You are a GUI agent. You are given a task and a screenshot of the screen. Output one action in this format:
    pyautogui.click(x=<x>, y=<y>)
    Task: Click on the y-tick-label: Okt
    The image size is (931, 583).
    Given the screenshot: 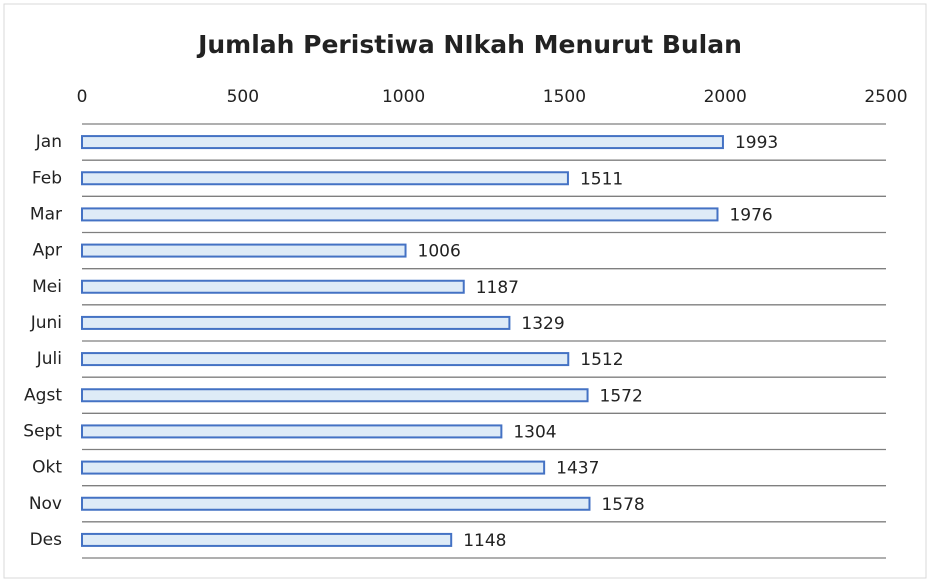 What is the action you would take?
    pyautogui.click(x=47, y=468)
    